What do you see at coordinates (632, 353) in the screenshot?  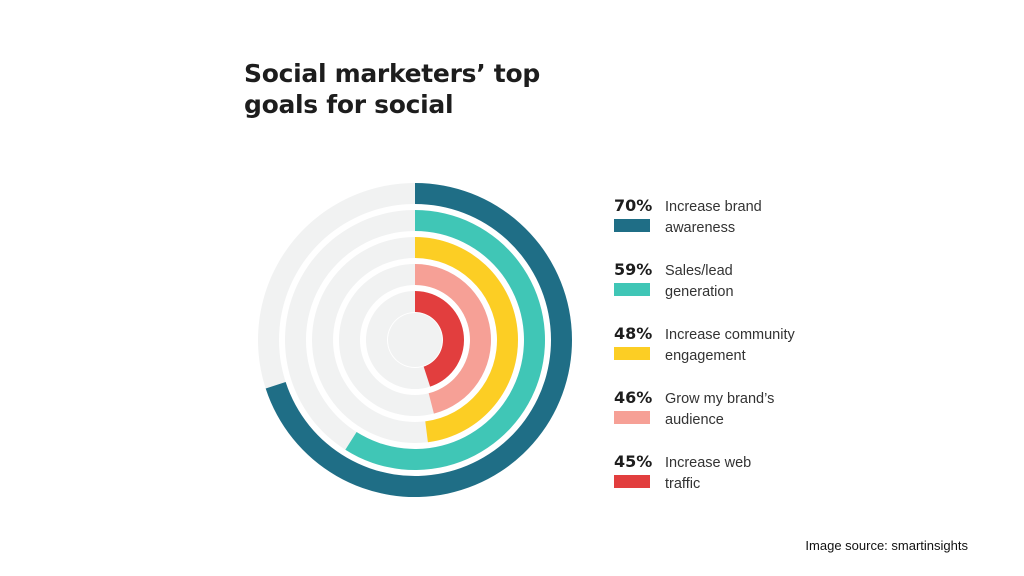 I see `legend-swatch-community-engagement` at bounding box center [632, 353].